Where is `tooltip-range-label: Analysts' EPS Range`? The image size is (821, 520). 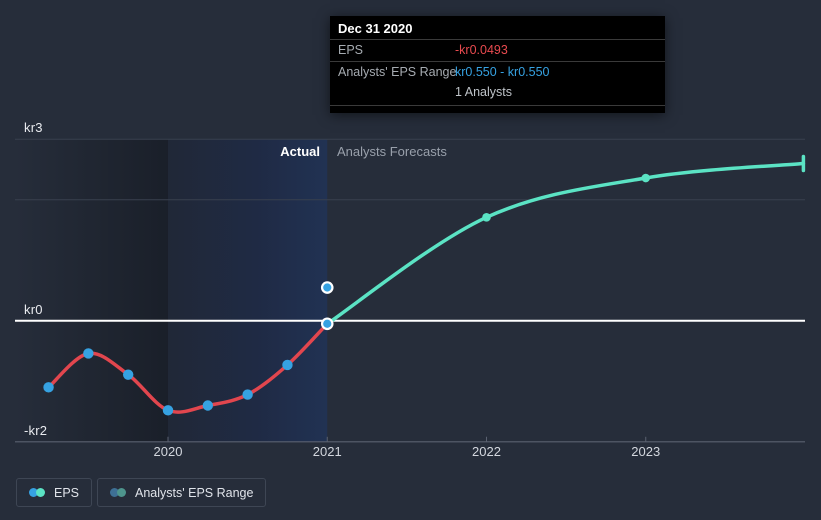 tooltip-range-label: Analysts' EPS Range is located at coordinates (397, 72).